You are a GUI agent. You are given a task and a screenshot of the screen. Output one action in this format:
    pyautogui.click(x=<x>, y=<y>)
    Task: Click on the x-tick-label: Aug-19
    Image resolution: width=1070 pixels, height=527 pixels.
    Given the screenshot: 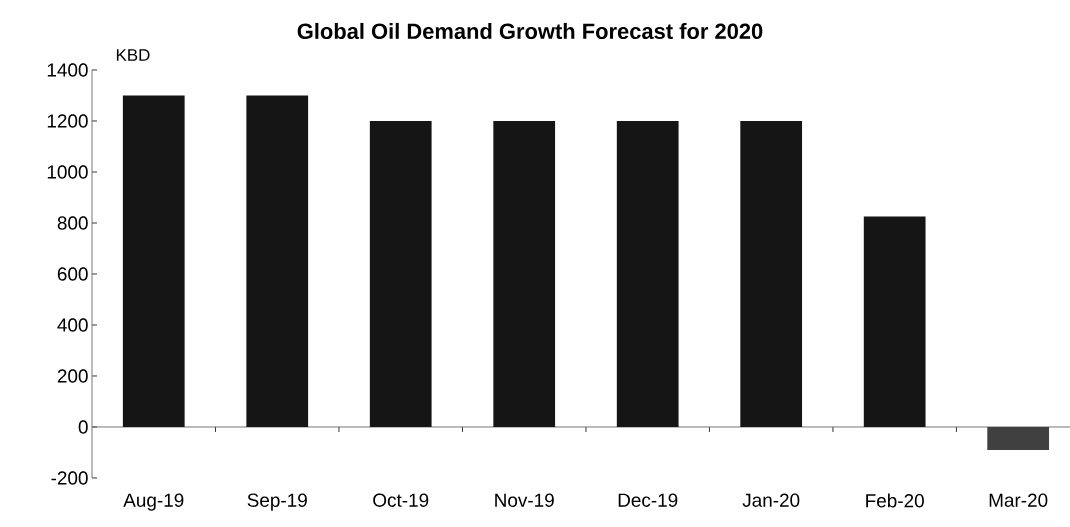 What is the action you would take?
    pyautogui.click(x=153, y=502)
    